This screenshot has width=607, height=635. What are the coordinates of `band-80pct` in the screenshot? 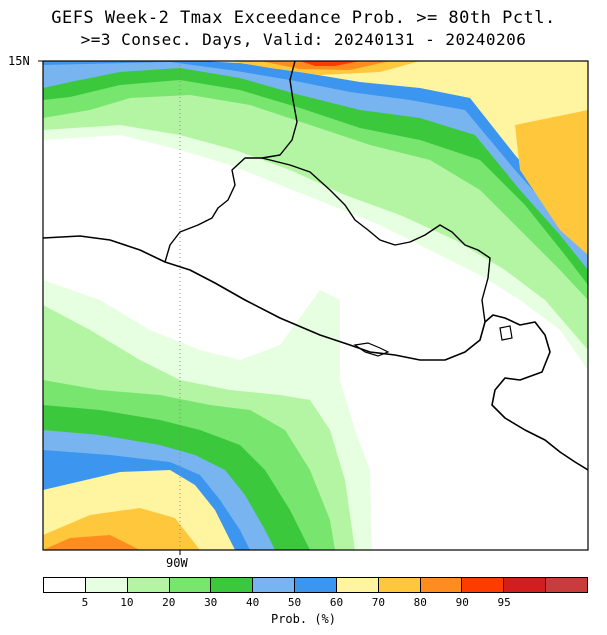 It's located at (551, 182).